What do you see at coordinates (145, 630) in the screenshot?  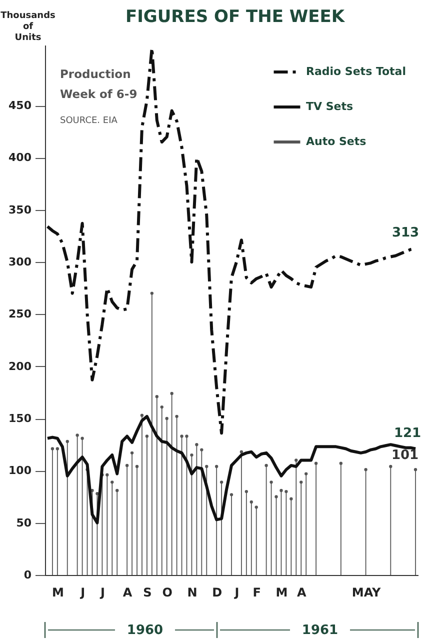 I see `text: 1960` at bounding box center [145, 630].